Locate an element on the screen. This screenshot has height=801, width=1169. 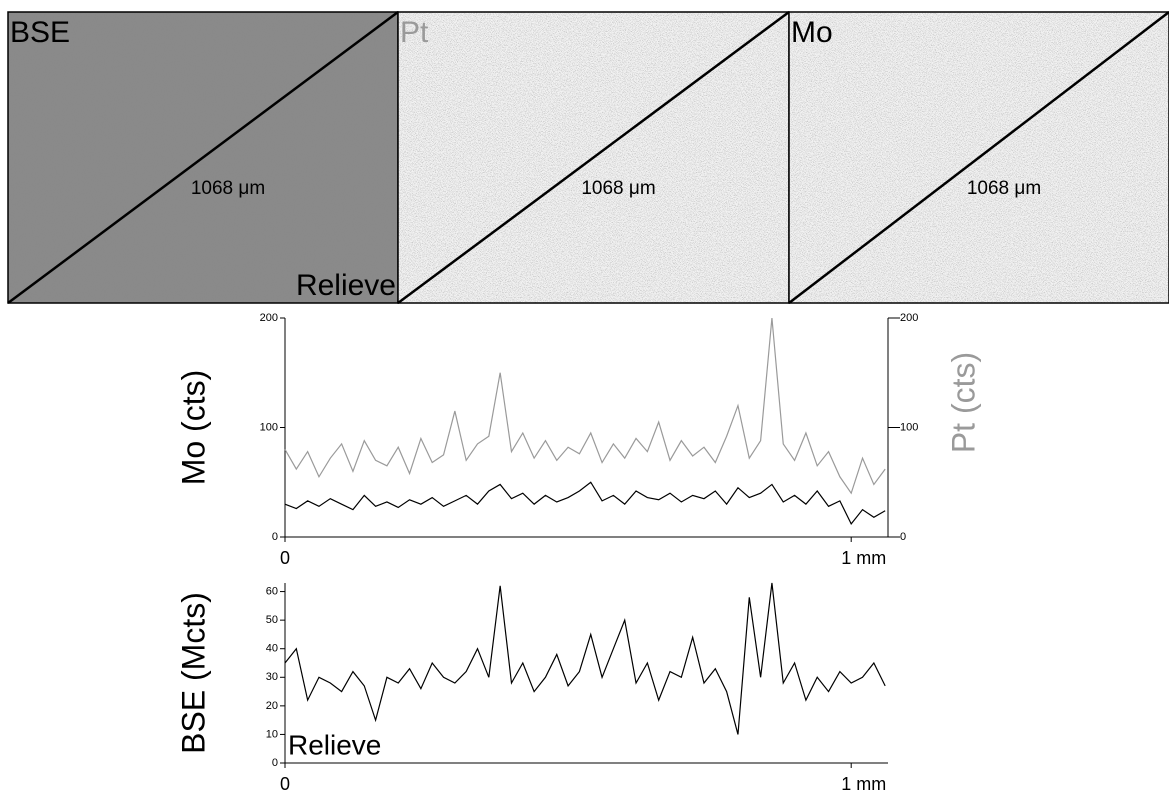
map-annotation: Relieve is located at coordinates (346, 285).